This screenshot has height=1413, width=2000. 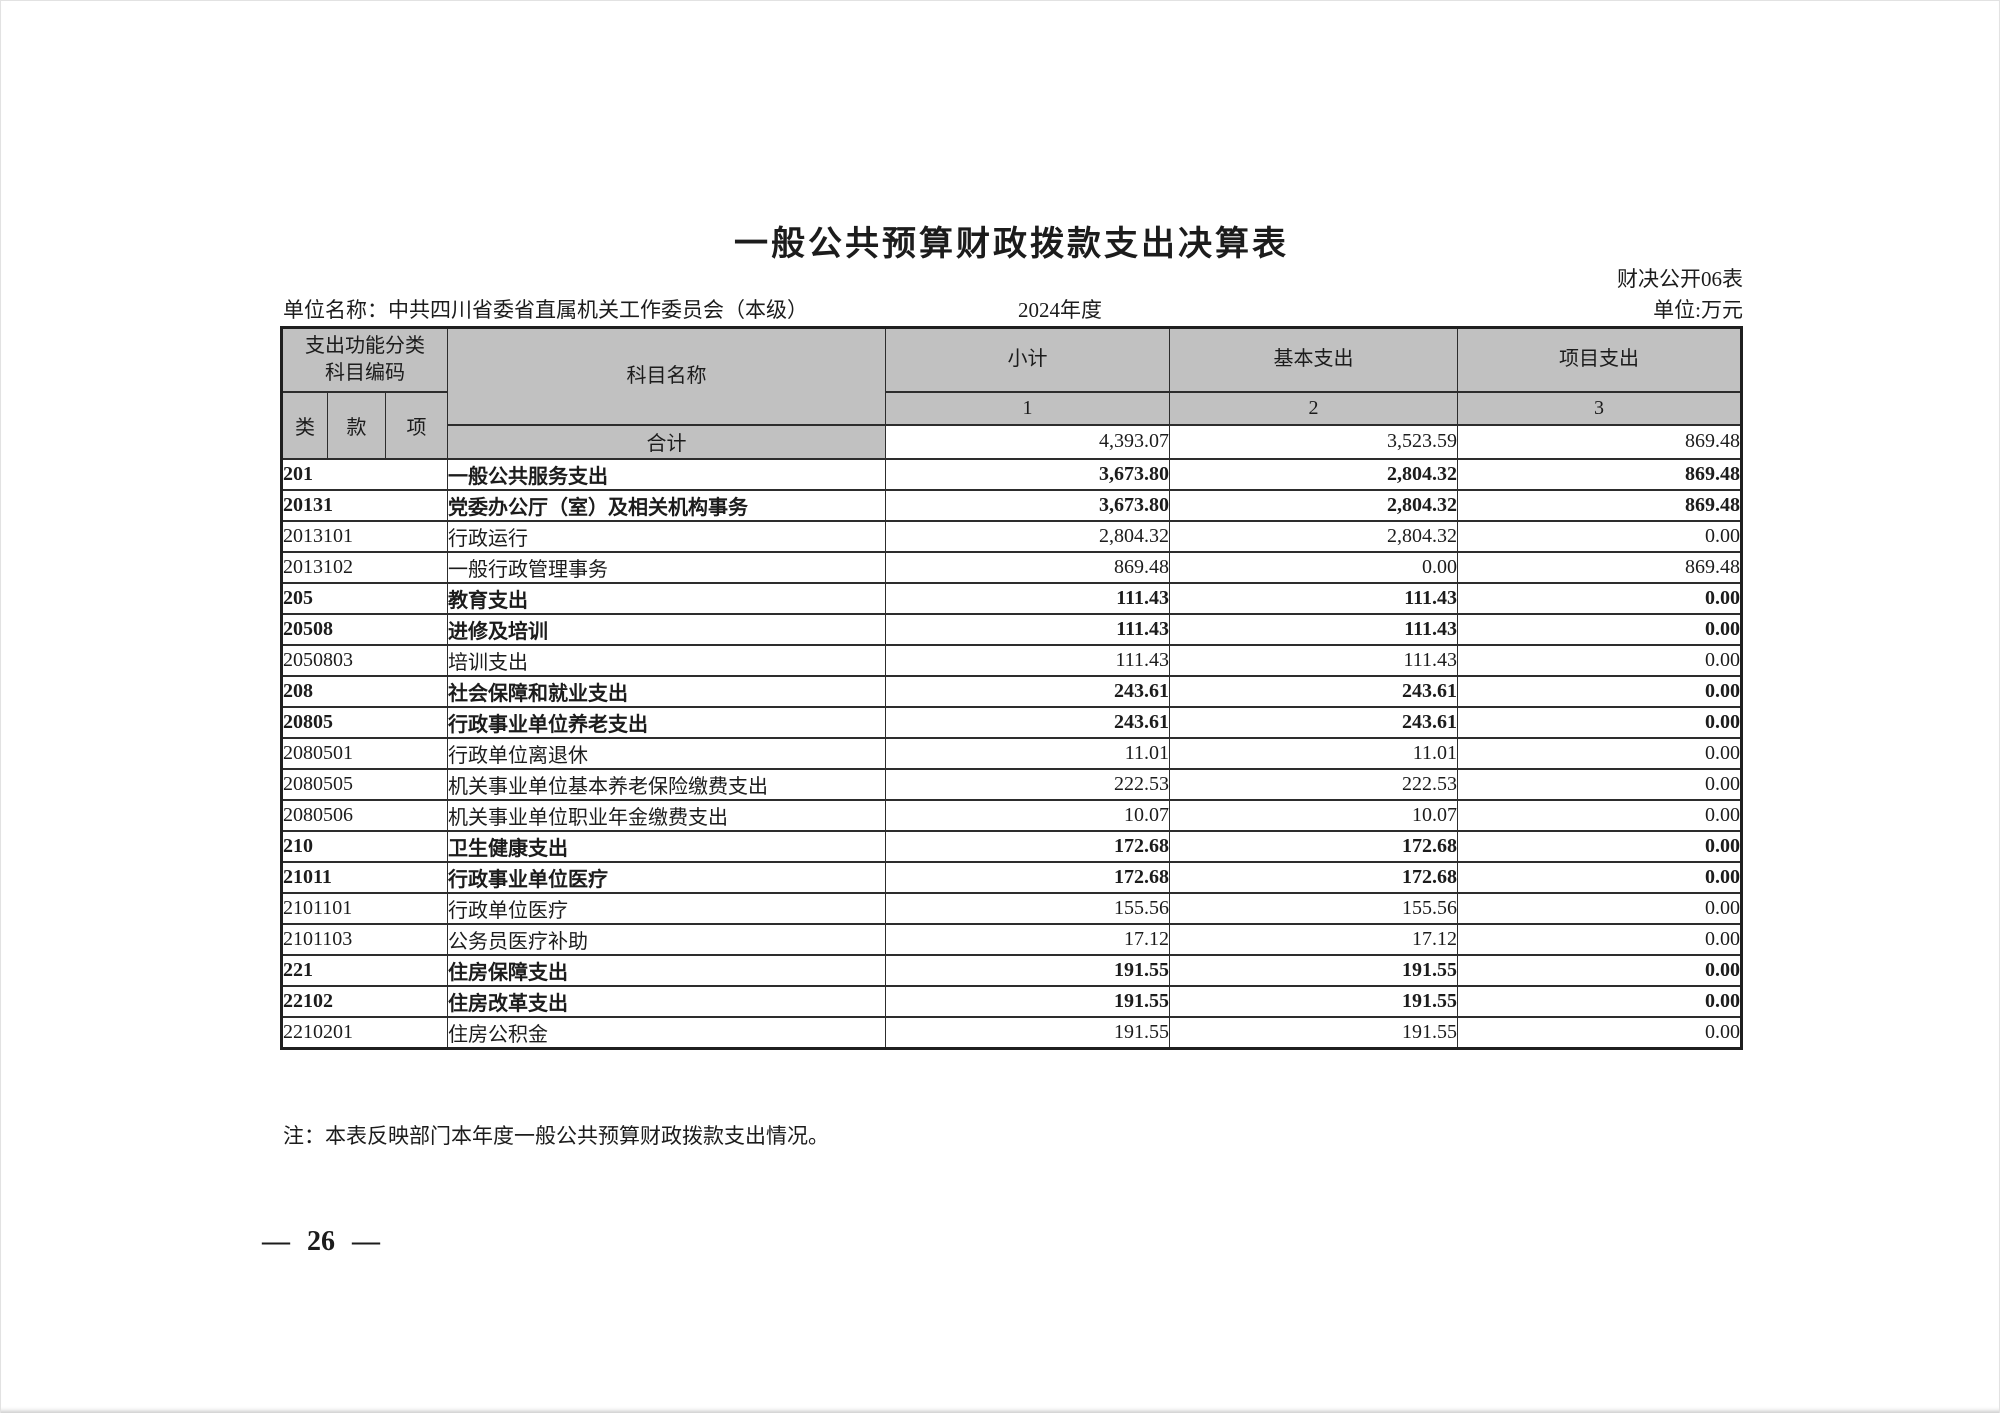 What do you see at coordinates (364, 908) in the screenshot?
I see `row-code: 2101101` at bounding box center [364, 908].